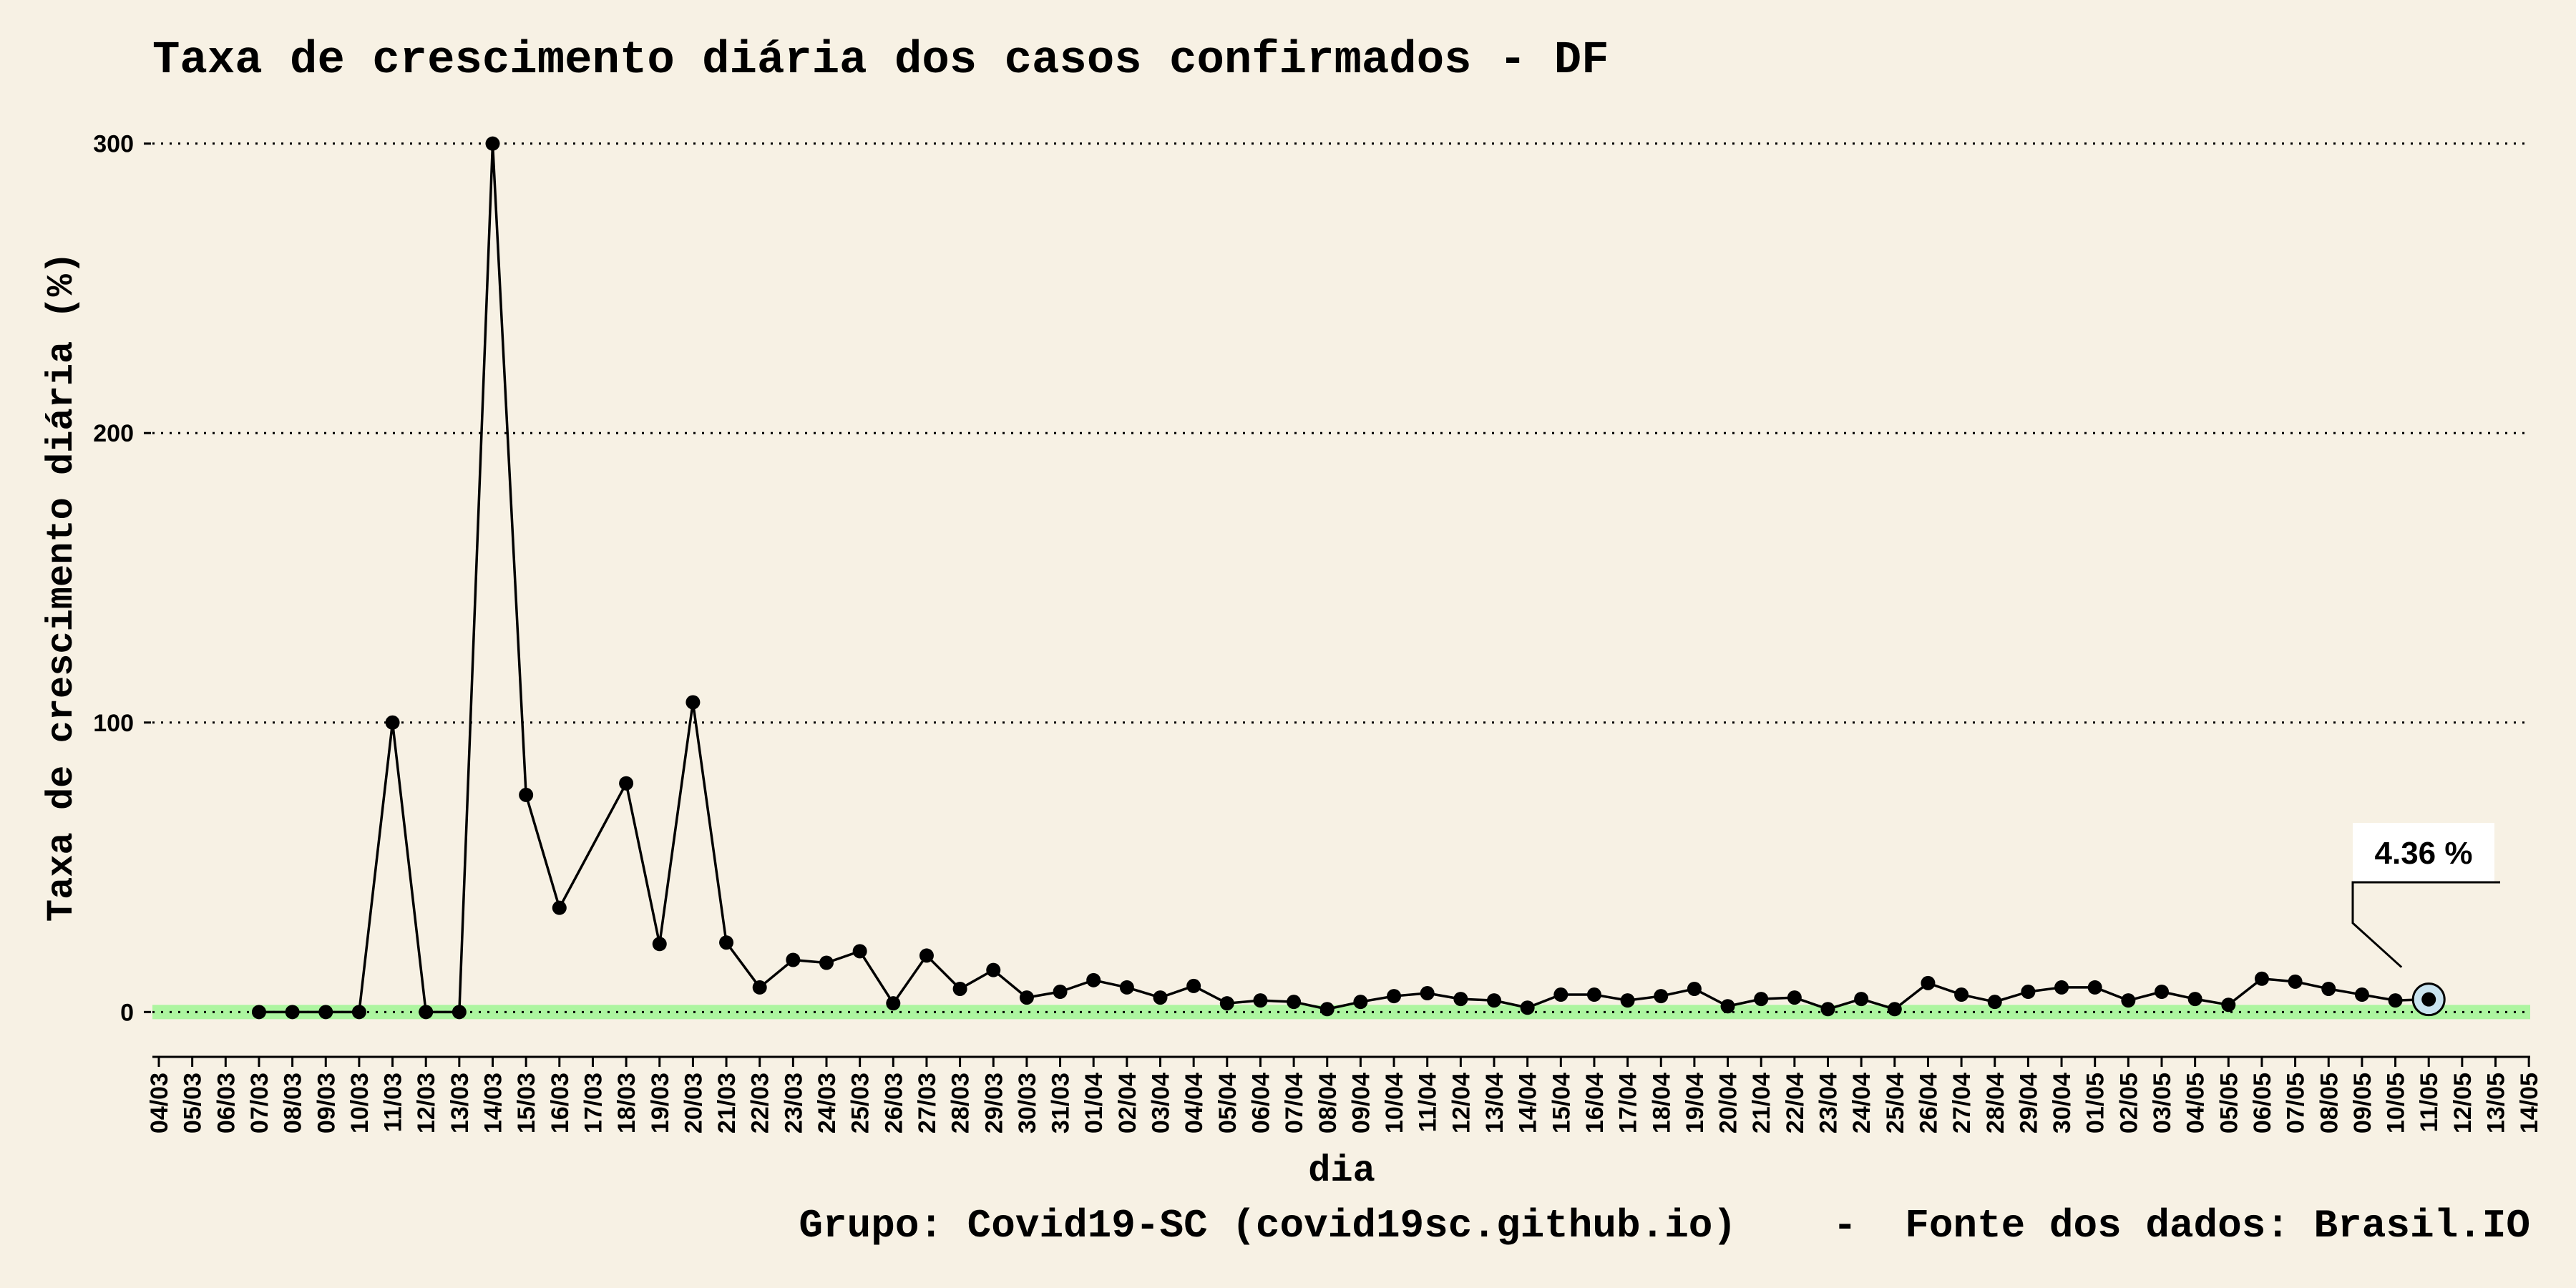 The width and height of the screenshot is (2576, 1288). I want to click on x-tick-label: 03/04, so click(1161, 1103).